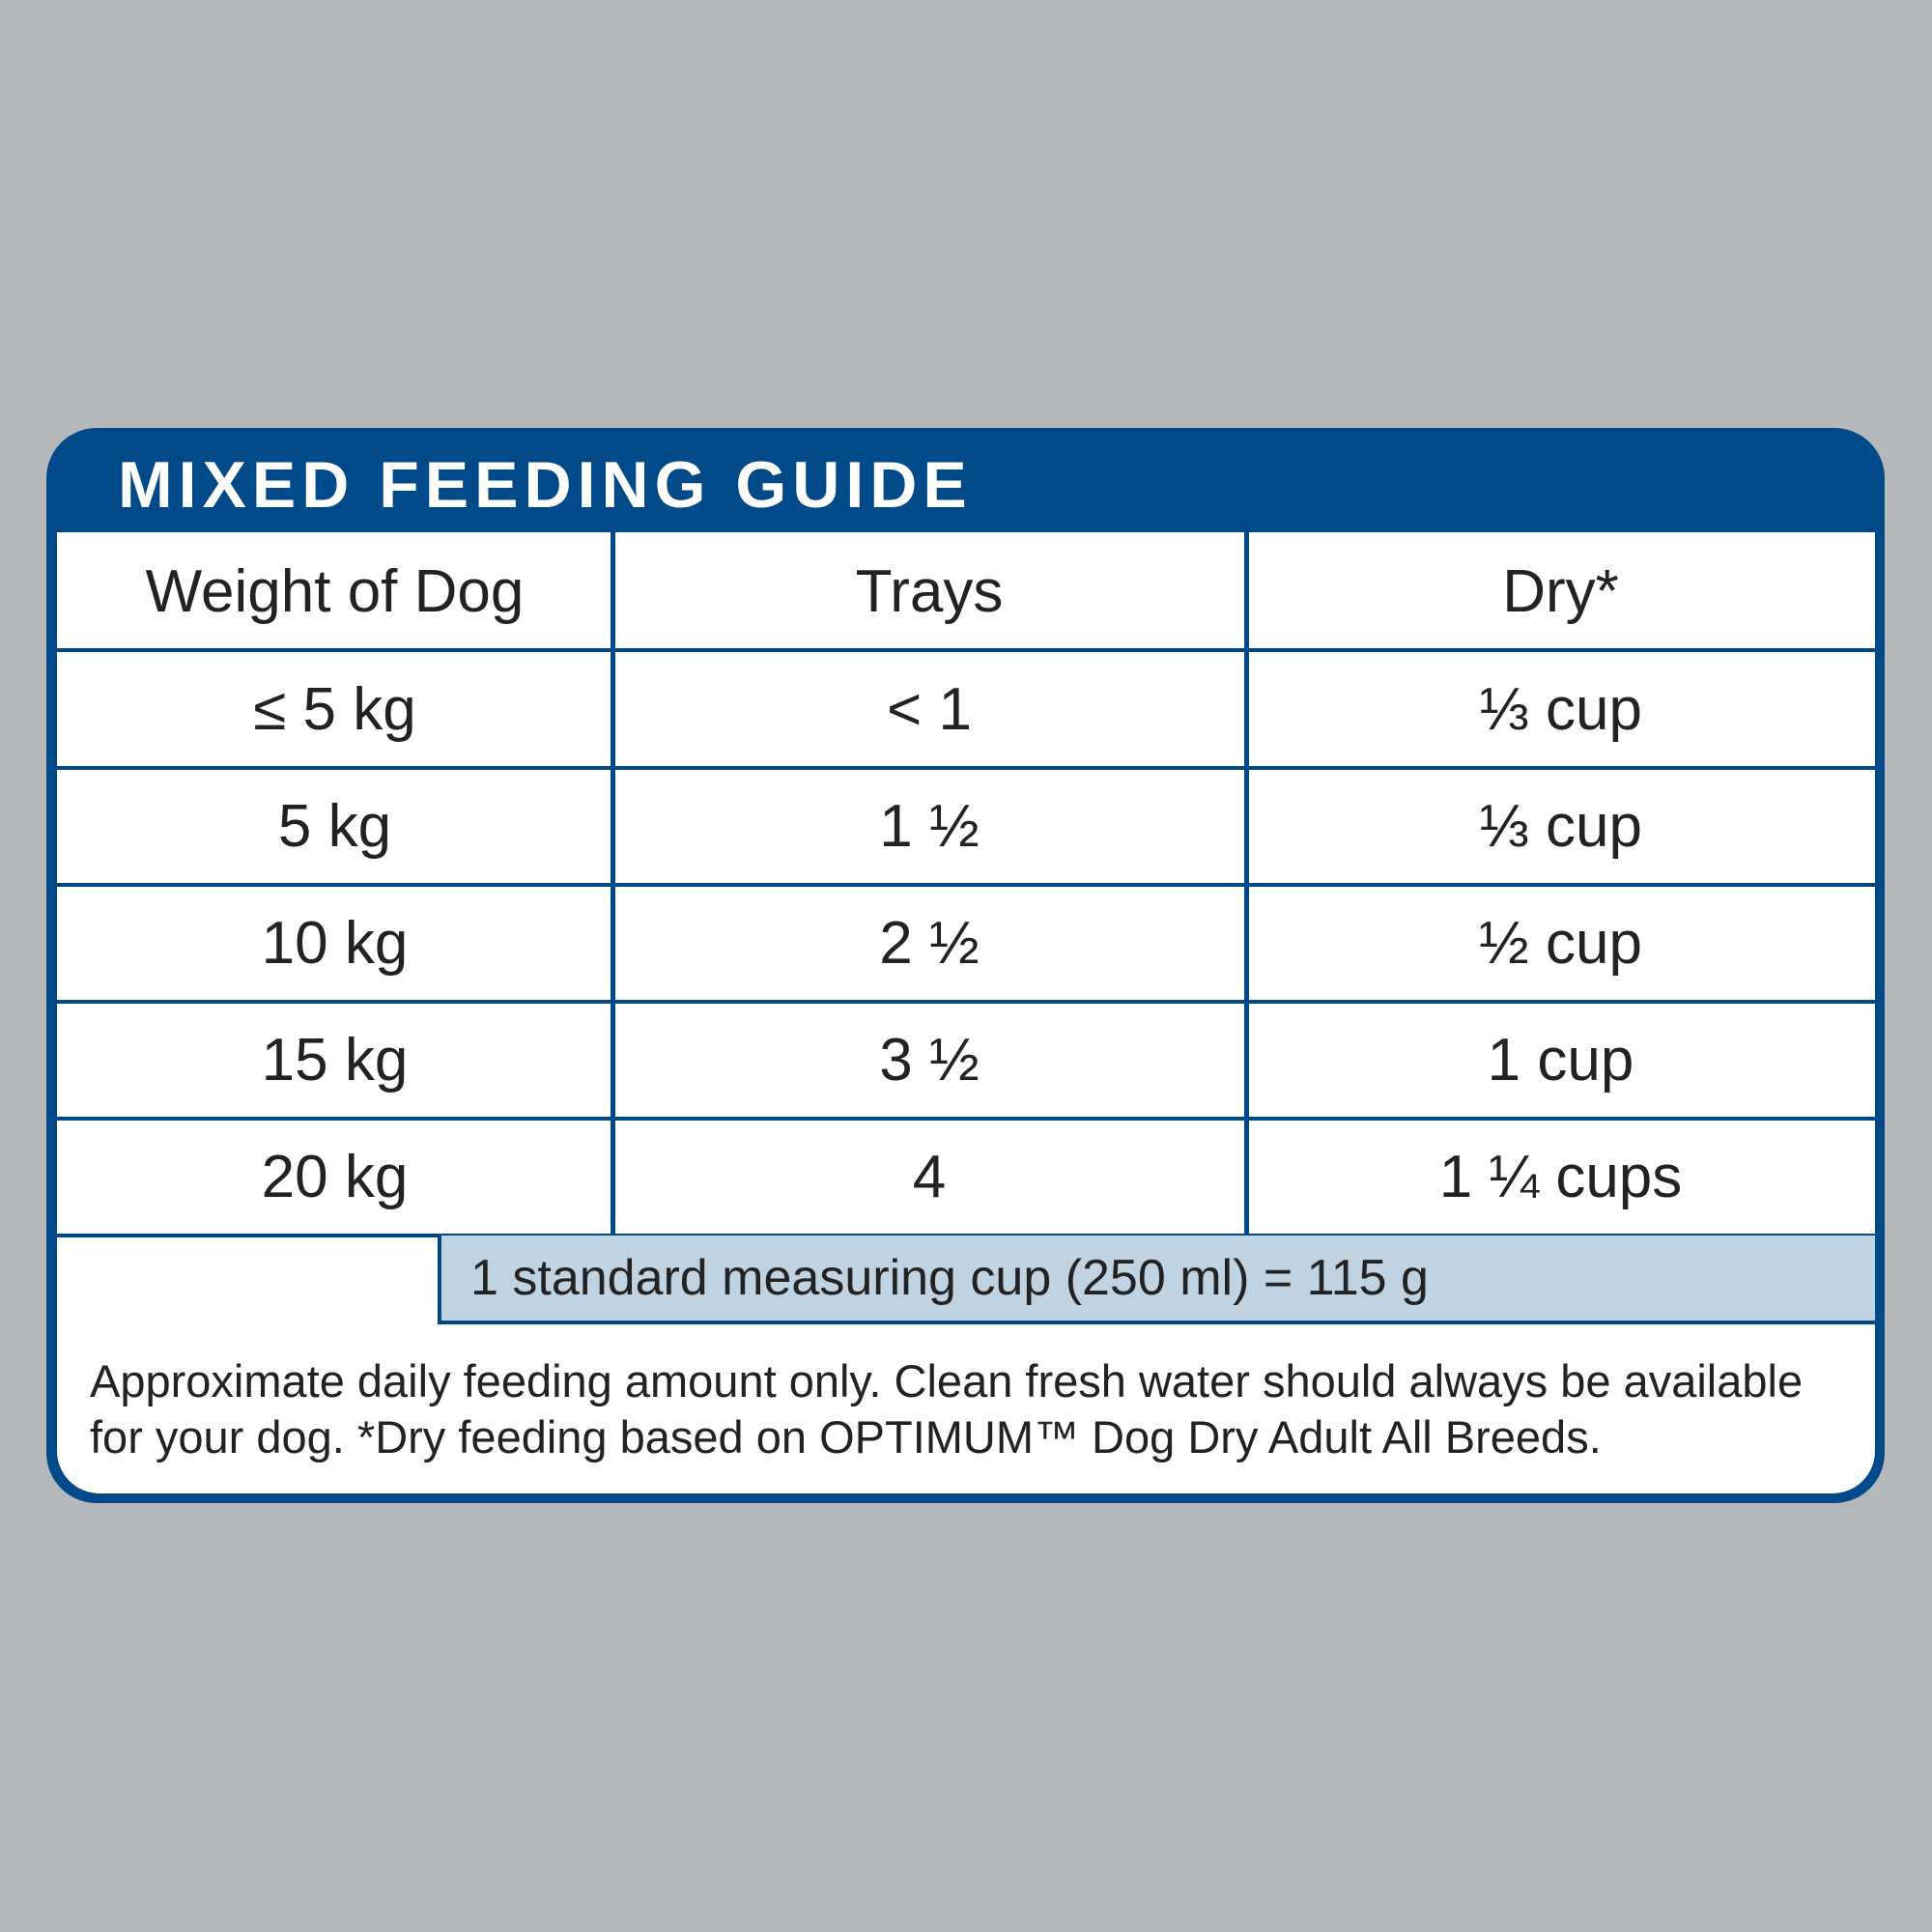 This screenshot has width=1932, height=1932. What do you see at coordinates (335, 591) in the screenshot?
I see `column-header: Weight of Dog` at bounding box center [335, 591].